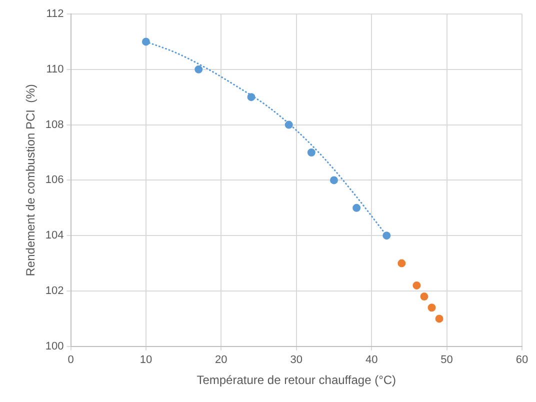 The width and height of the screenshot is (536, 402). I want to click on x-tick-label: 40, so click(371, 360).